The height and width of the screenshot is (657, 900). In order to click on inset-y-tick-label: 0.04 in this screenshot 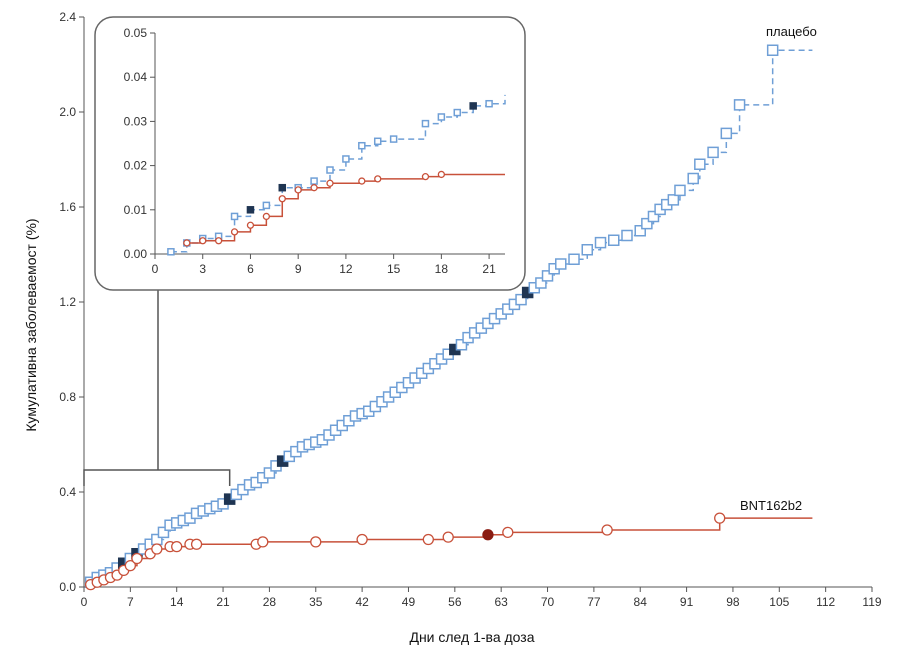, I will do `click(136, 77)`.